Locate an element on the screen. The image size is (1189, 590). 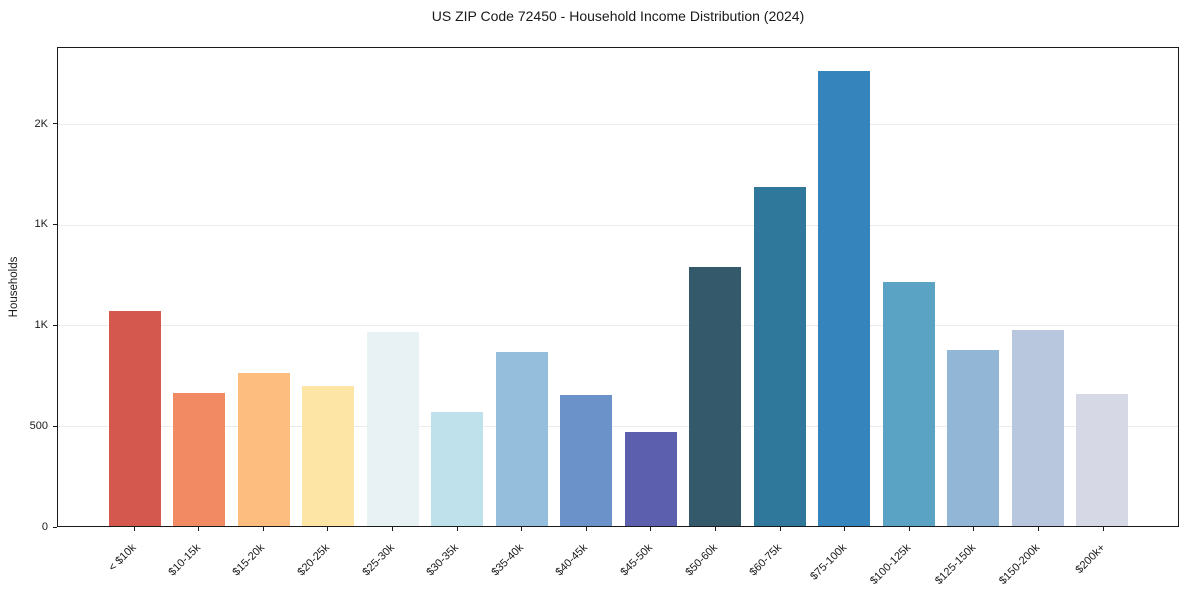
y-tick-label: 0 is located at coordinates (44, 527).